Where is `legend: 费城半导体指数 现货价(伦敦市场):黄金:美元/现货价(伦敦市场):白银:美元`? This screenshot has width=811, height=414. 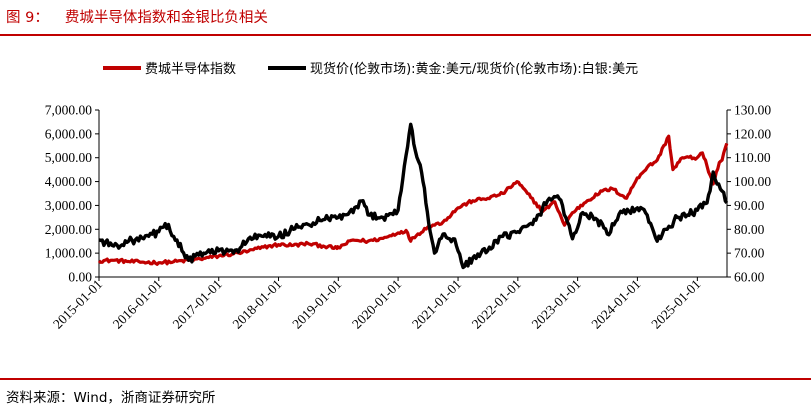
legend: 费城半导体指数 现货价(伦敦市场):黄金:美元/现货价(伦敦市场):白银:美元 is located at coordinates (370, 69).